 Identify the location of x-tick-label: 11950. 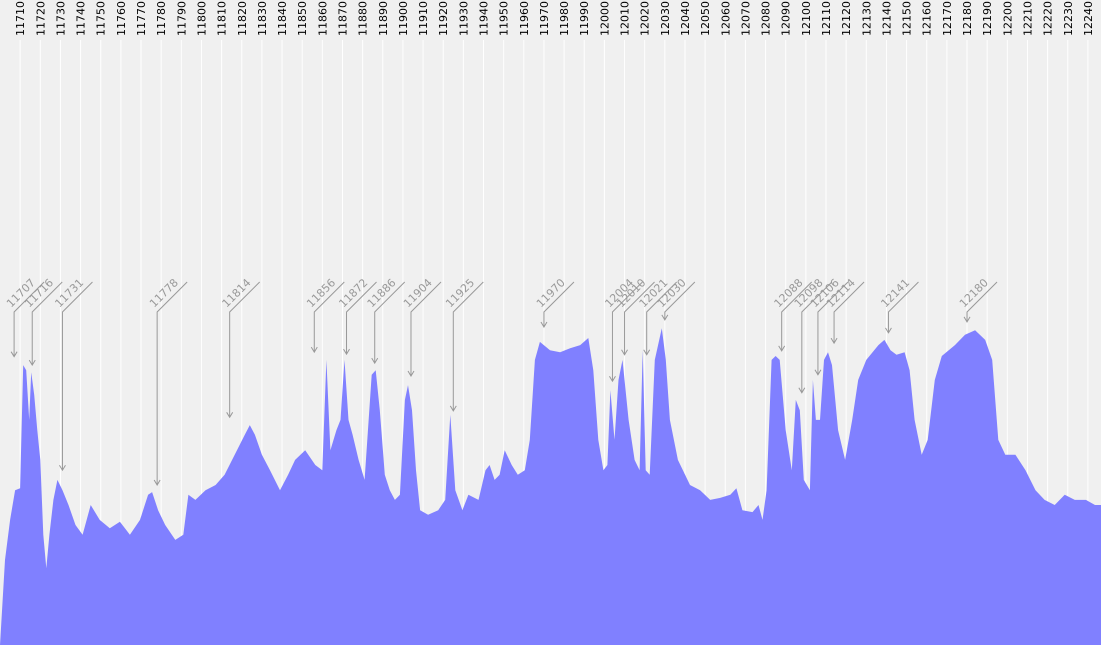
(504, 18).